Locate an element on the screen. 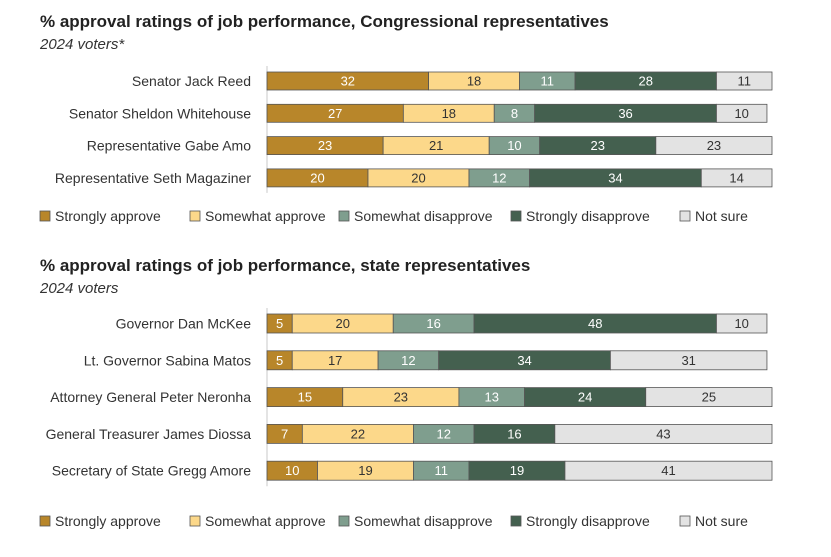 The height and width of the screenshot is (557, 831). chart1-legend-label: Strongly approve is located at coordinates (108, 216).